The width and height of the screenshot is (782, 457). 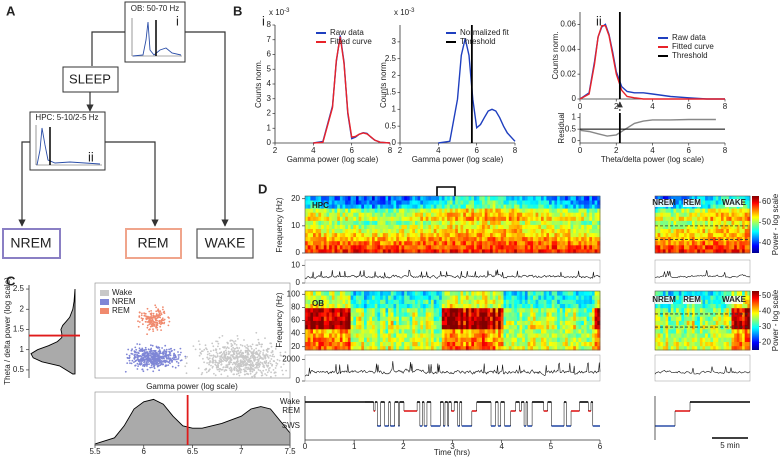 What do you see at coordinates (269, 83) in the screenshot?
I see `y-tick-label: 4` at bounding box center [269, 83].